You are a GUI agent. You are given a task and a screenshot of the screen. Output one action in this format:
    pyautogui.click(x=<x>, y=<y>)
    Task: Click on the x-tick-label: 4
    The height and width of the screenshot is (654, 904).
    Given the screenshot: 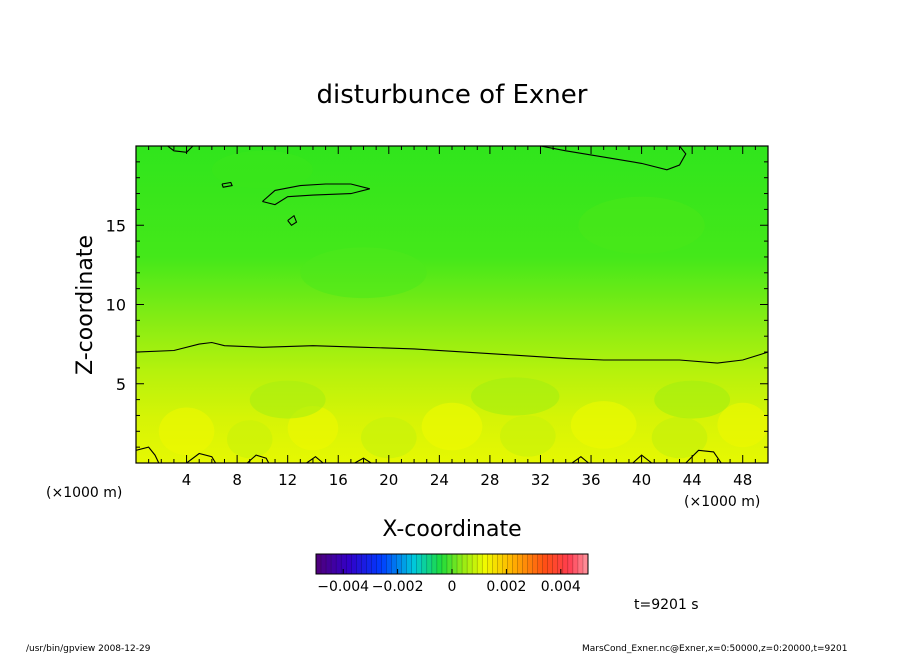 What is the action you would take?
    pyautogui.click(x=187, y=480)
    